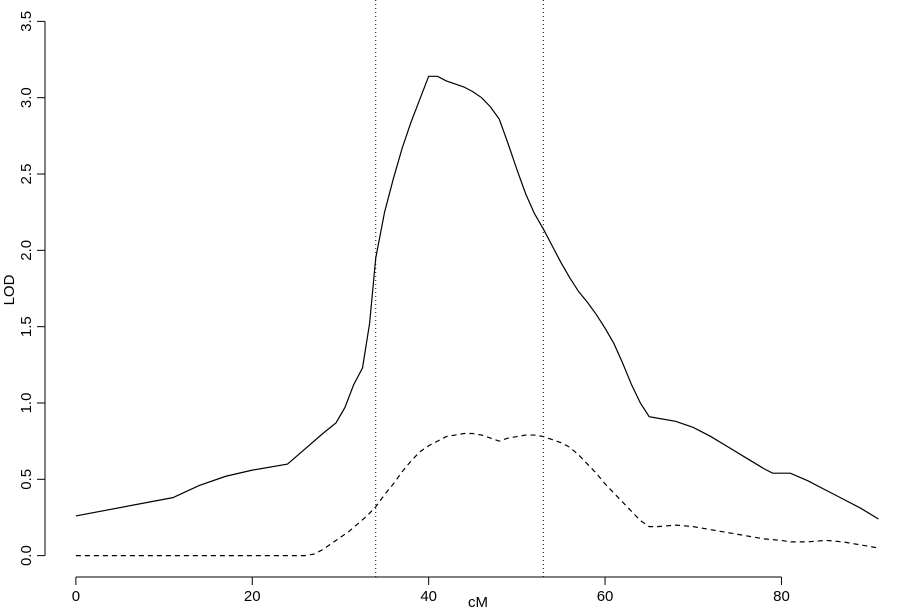 This screenshot has width=913, height=612. I want to click on y-tick-label: 0.0, so click(26, 555).